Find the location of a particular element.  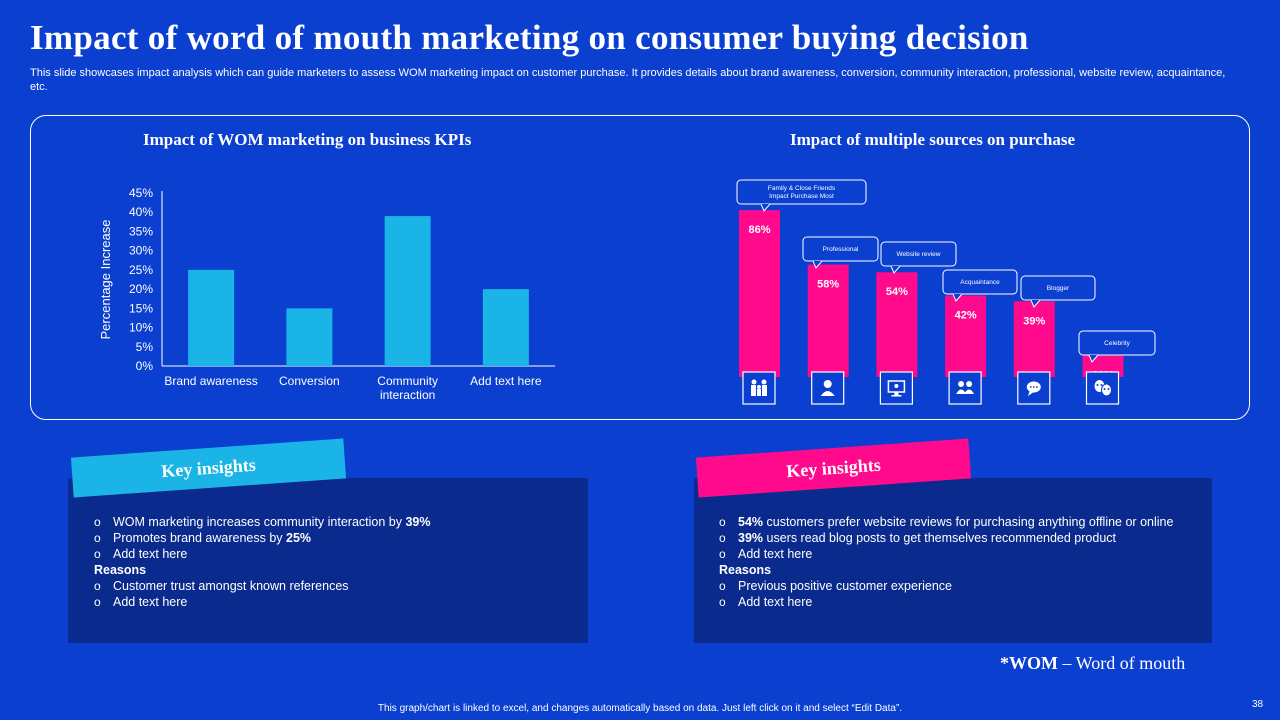

insight-item: Previous positive customer experience is located at coordinates (954, 586).